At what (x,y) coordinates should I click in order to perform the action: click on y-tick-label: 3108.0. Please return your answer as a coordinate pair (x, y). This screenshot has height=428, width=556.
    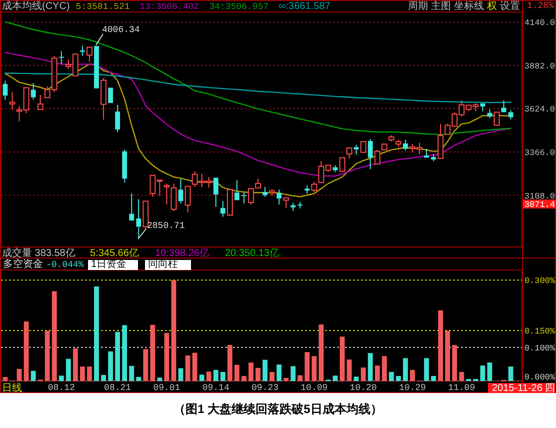
    Looking at the image, I should click on (539, 196).